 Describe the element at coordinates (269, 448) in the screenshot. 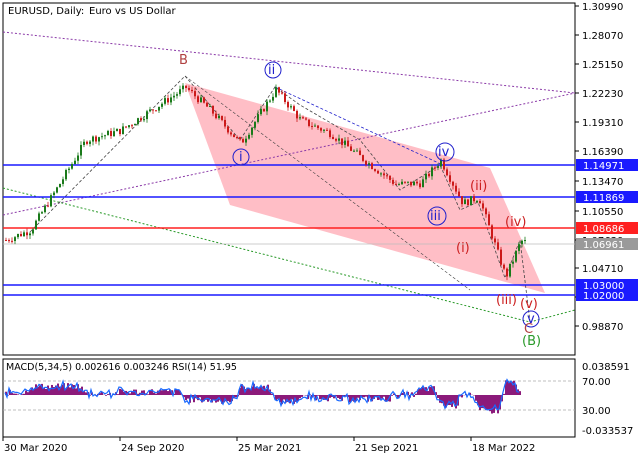

I see `time-tick-label: 25 Mar 2021` at that location.